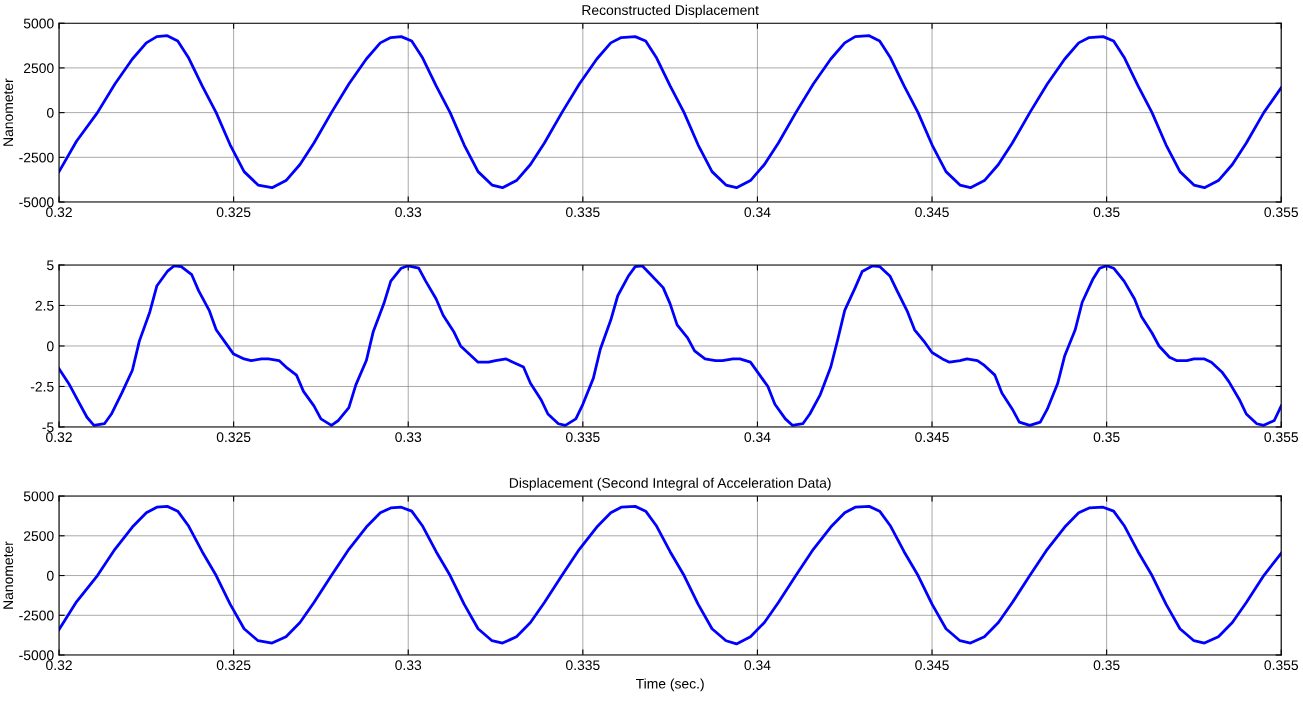  I want to click on y-tick-label: 5, so click(50, 265).